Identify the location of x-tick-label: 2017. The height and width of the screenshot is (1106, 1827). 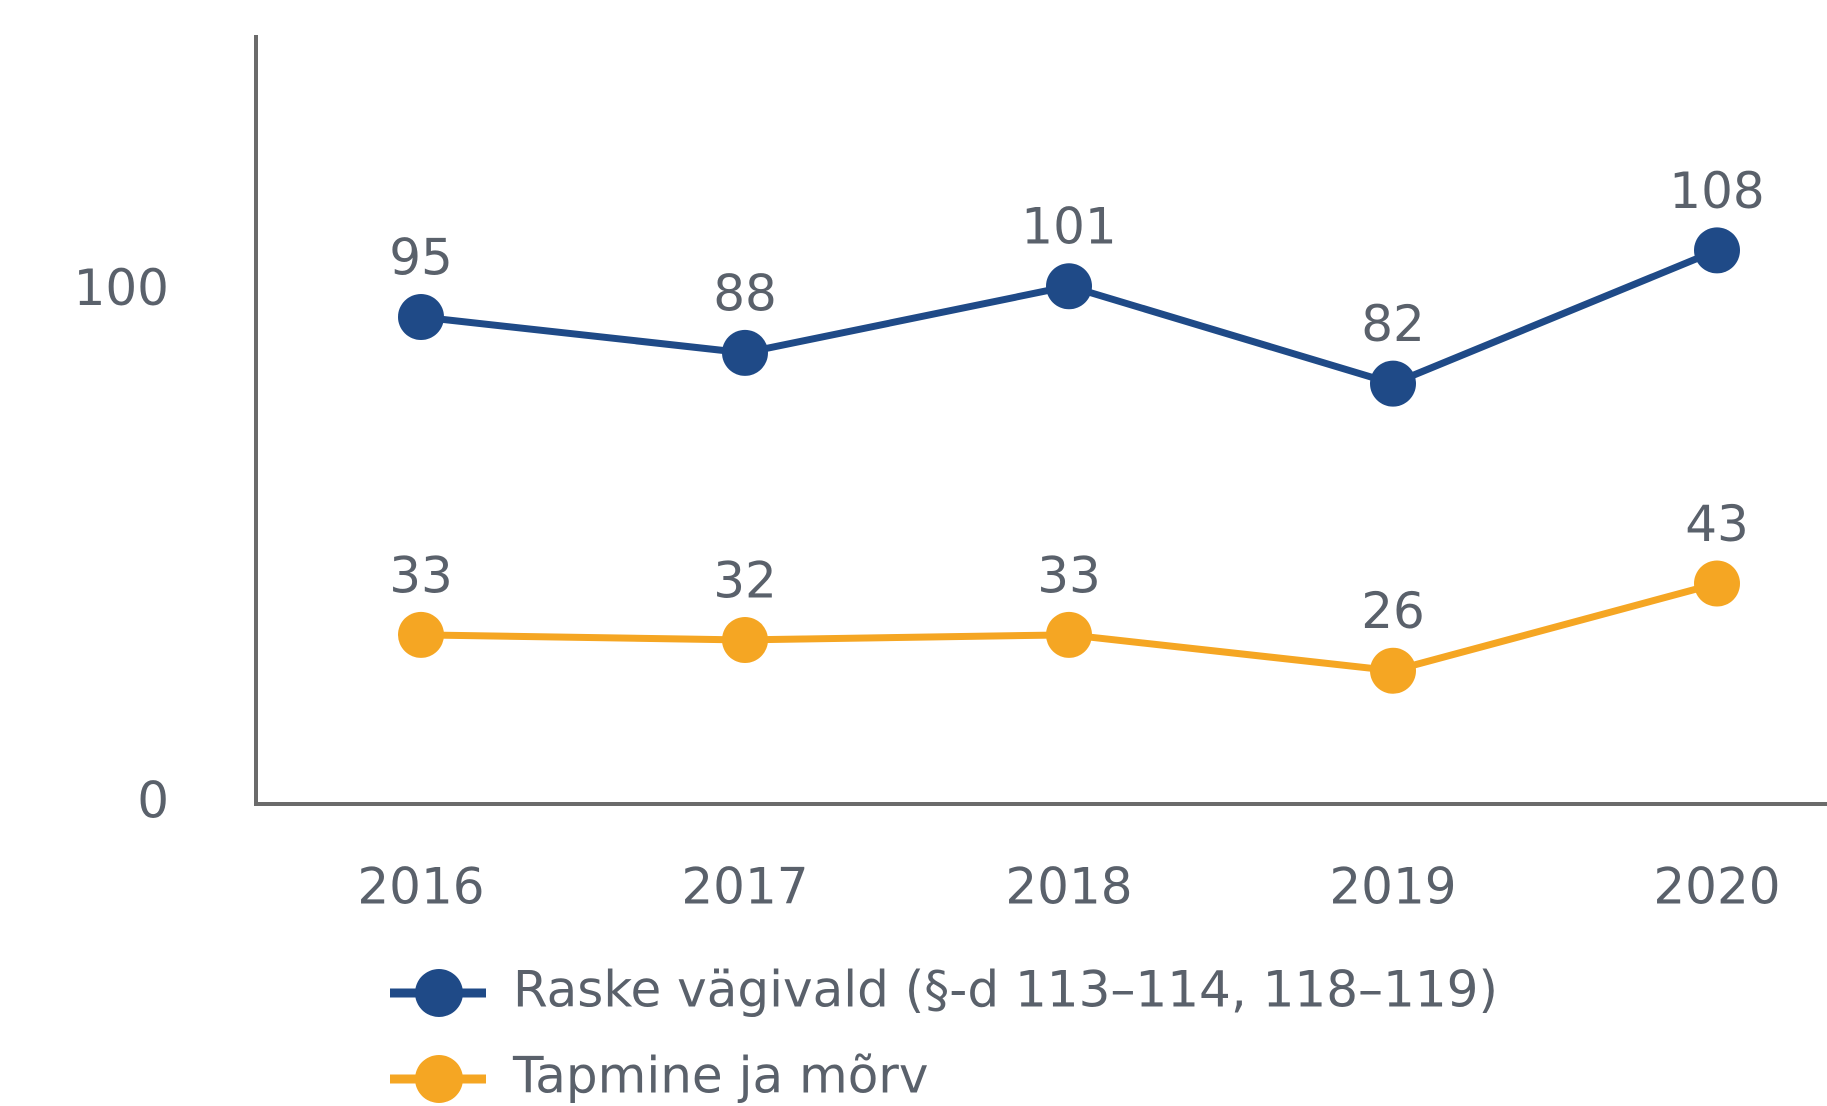
(744, 887).